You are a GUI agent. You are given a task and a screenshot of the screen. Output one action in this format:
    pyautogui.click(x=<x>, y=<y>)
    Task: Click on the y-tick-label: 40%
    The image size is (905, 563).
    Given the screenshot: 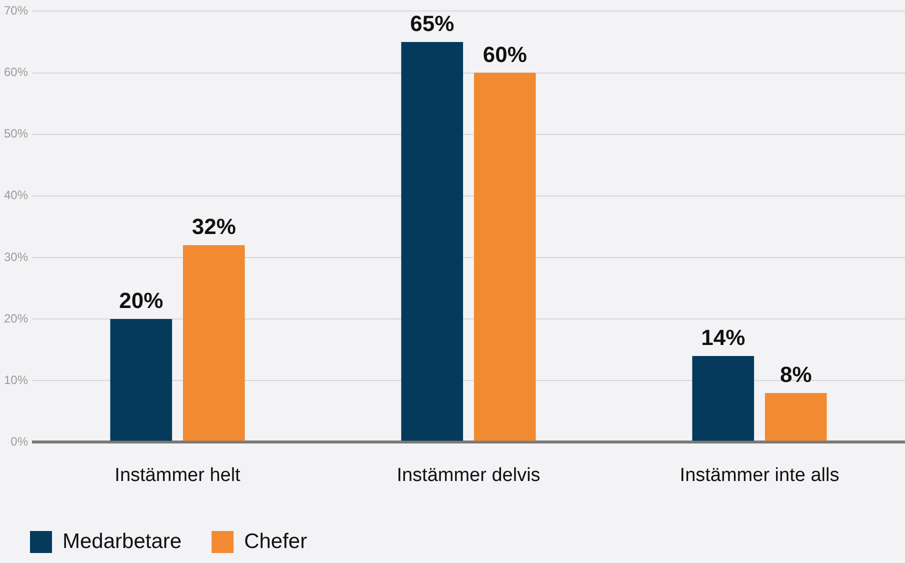 What is the action you would take?
    pyautogui.click(x=16, y=195)
    